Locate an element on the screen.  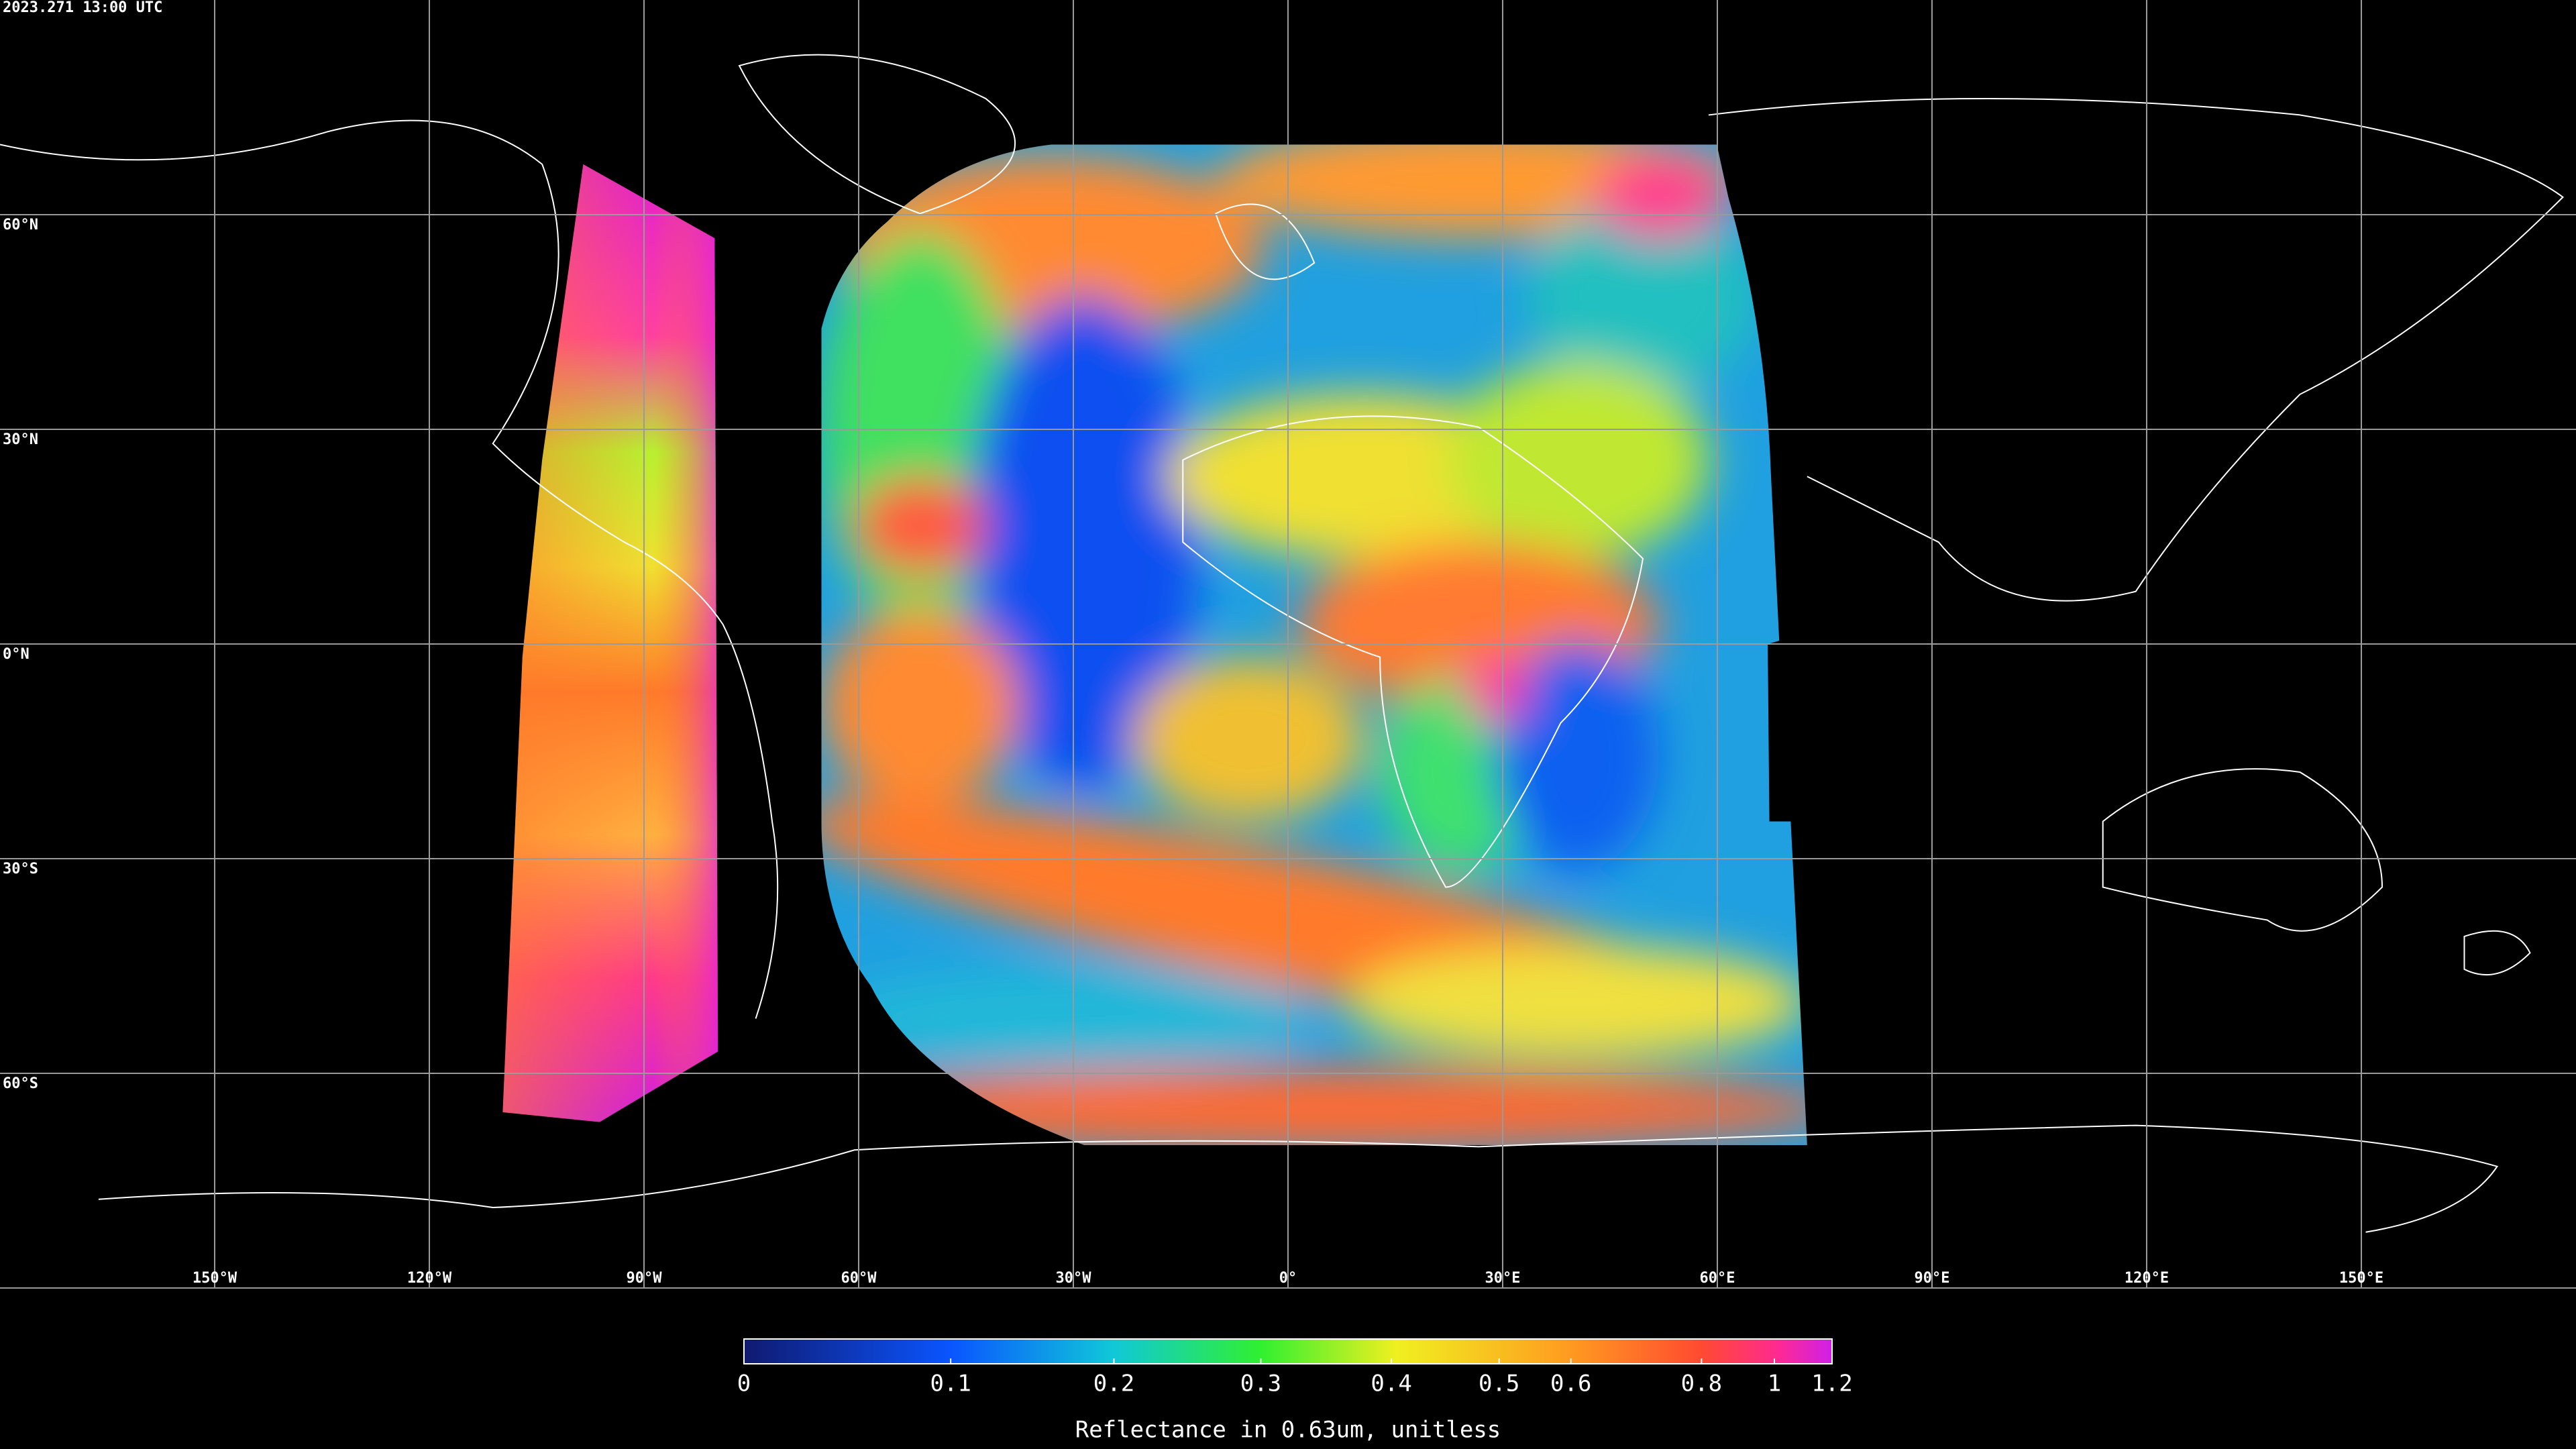
colorbar is located at coordinates (1288, 1351).